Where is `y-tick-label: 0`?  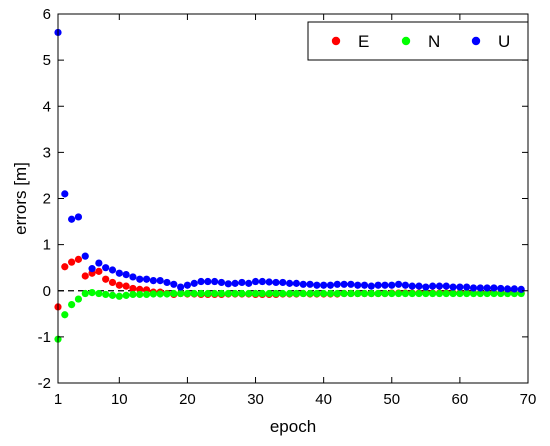
y-tick-label: 0 is located at coordinates (47, 291).